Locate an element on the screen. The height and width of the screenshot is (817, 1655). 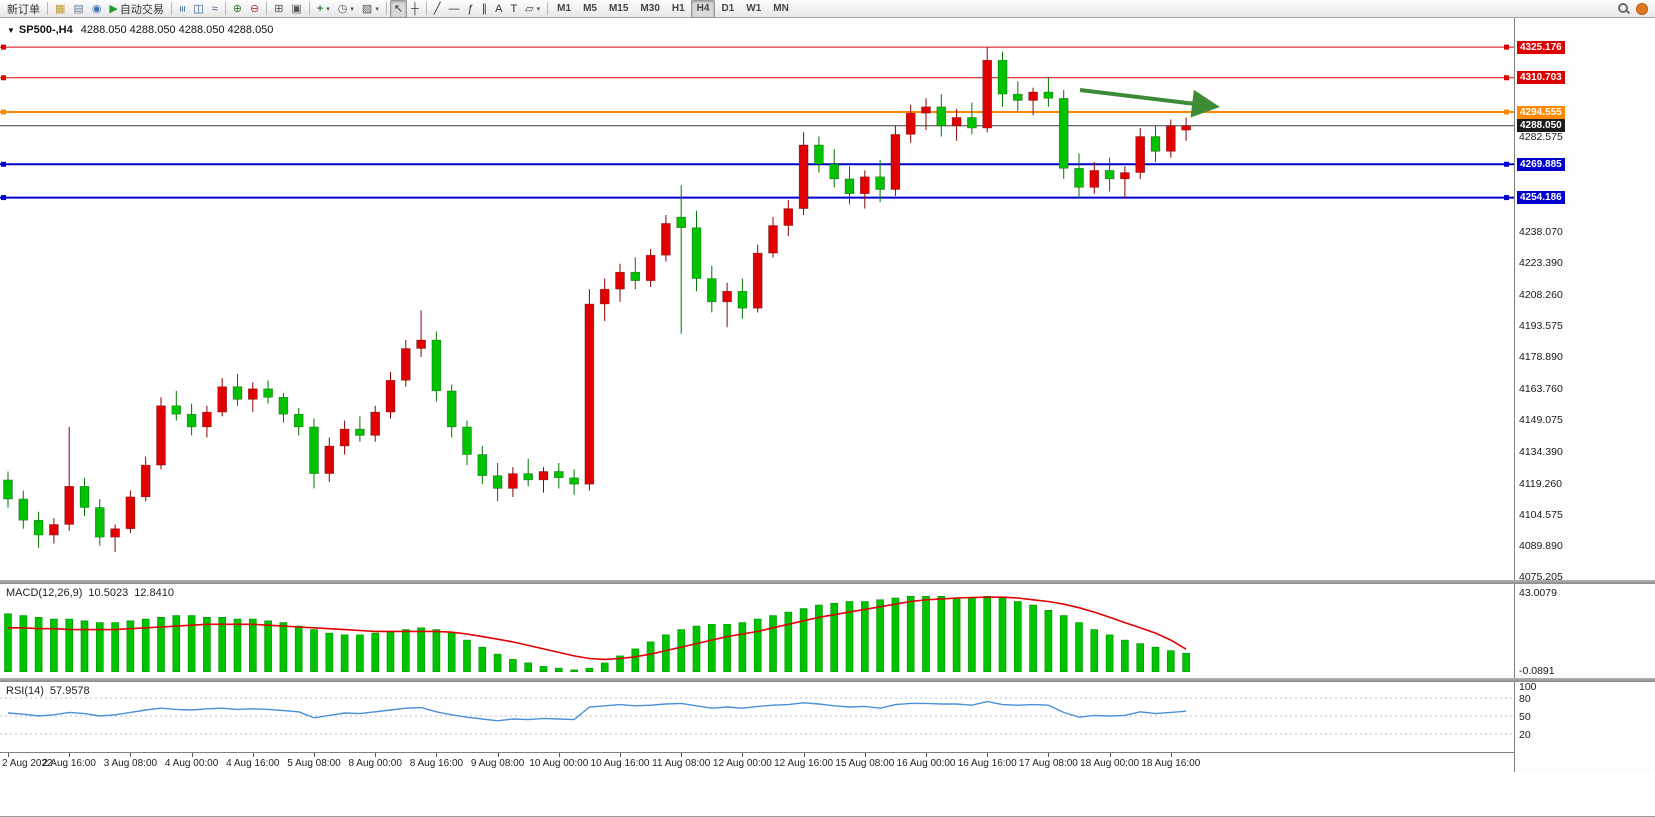
rsi-panel: RSI(14) 57.9578 is located at coordinates (757, 716).